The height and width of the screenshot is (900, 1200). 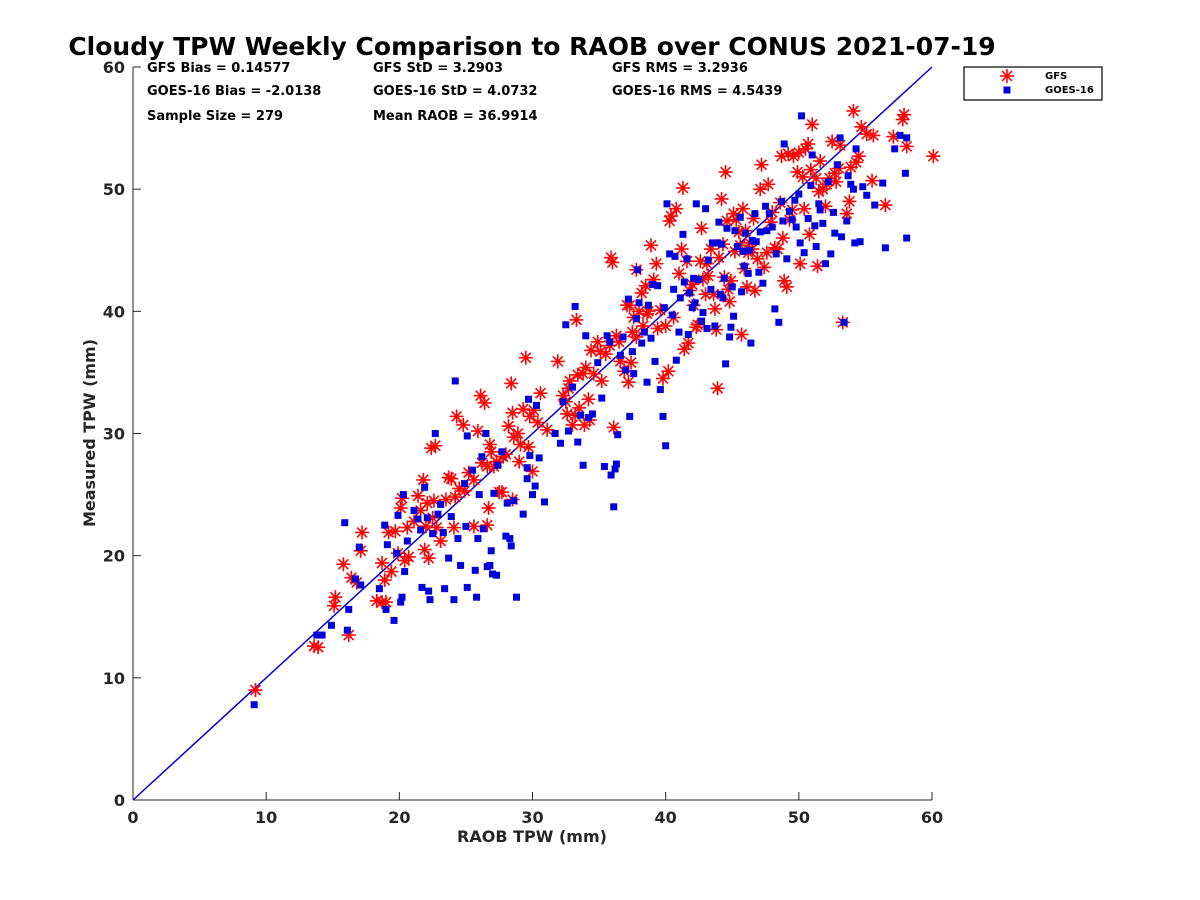 What do you see at coordinates (114, 556) in the screenshot?
I see `y-tick-label: 20` at bounding box center [114, 556].